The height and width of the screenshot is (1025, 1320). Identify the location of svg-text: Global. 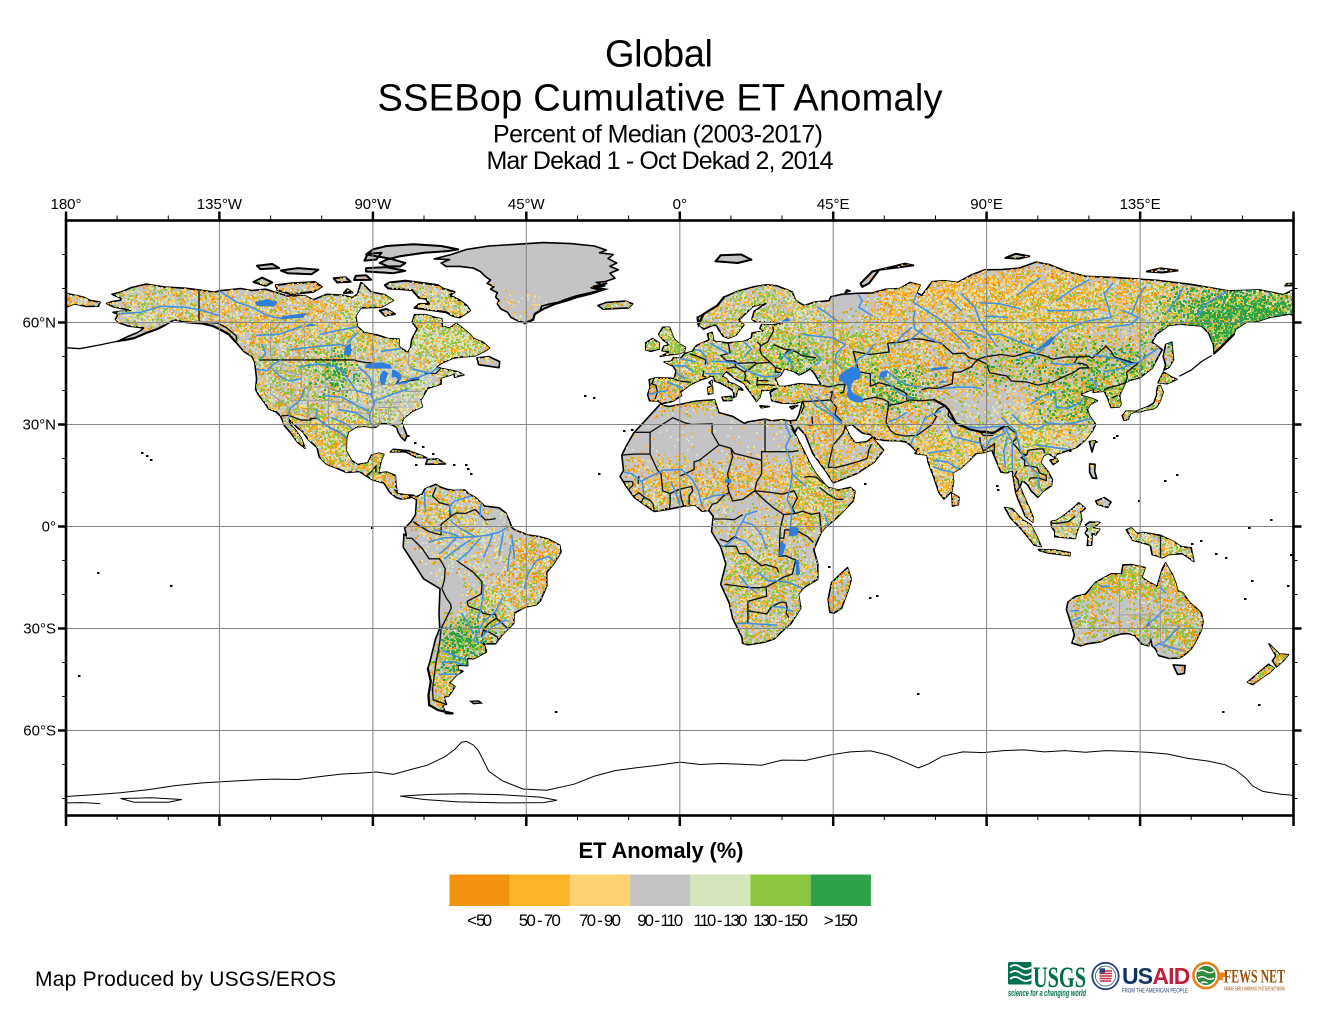
(659, 55).